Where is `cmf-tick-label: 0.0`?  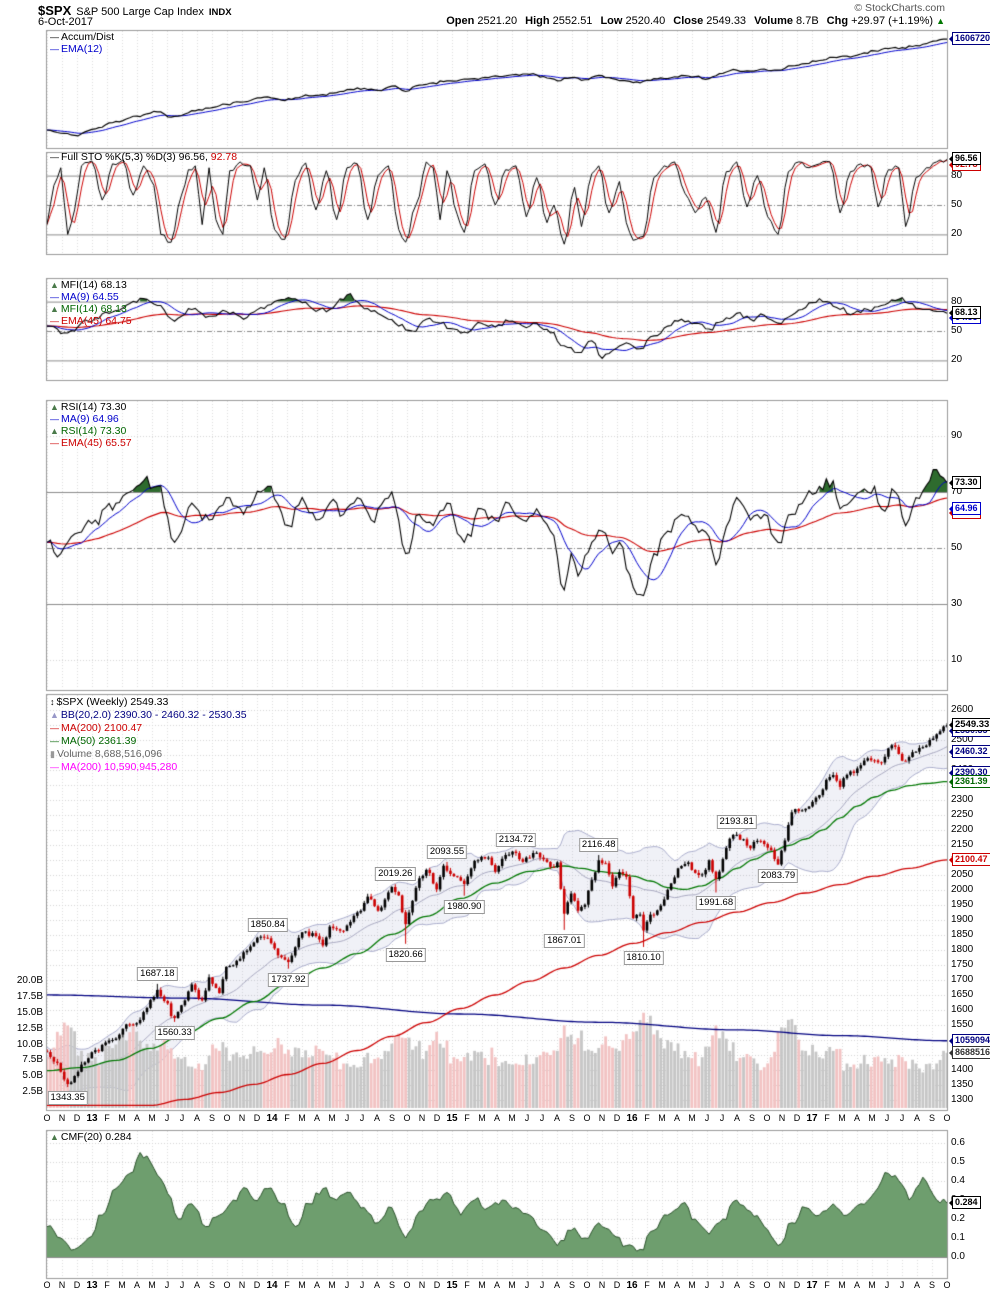
cmf-tick-label: 0.0 is located at coordinates (958, 1256).